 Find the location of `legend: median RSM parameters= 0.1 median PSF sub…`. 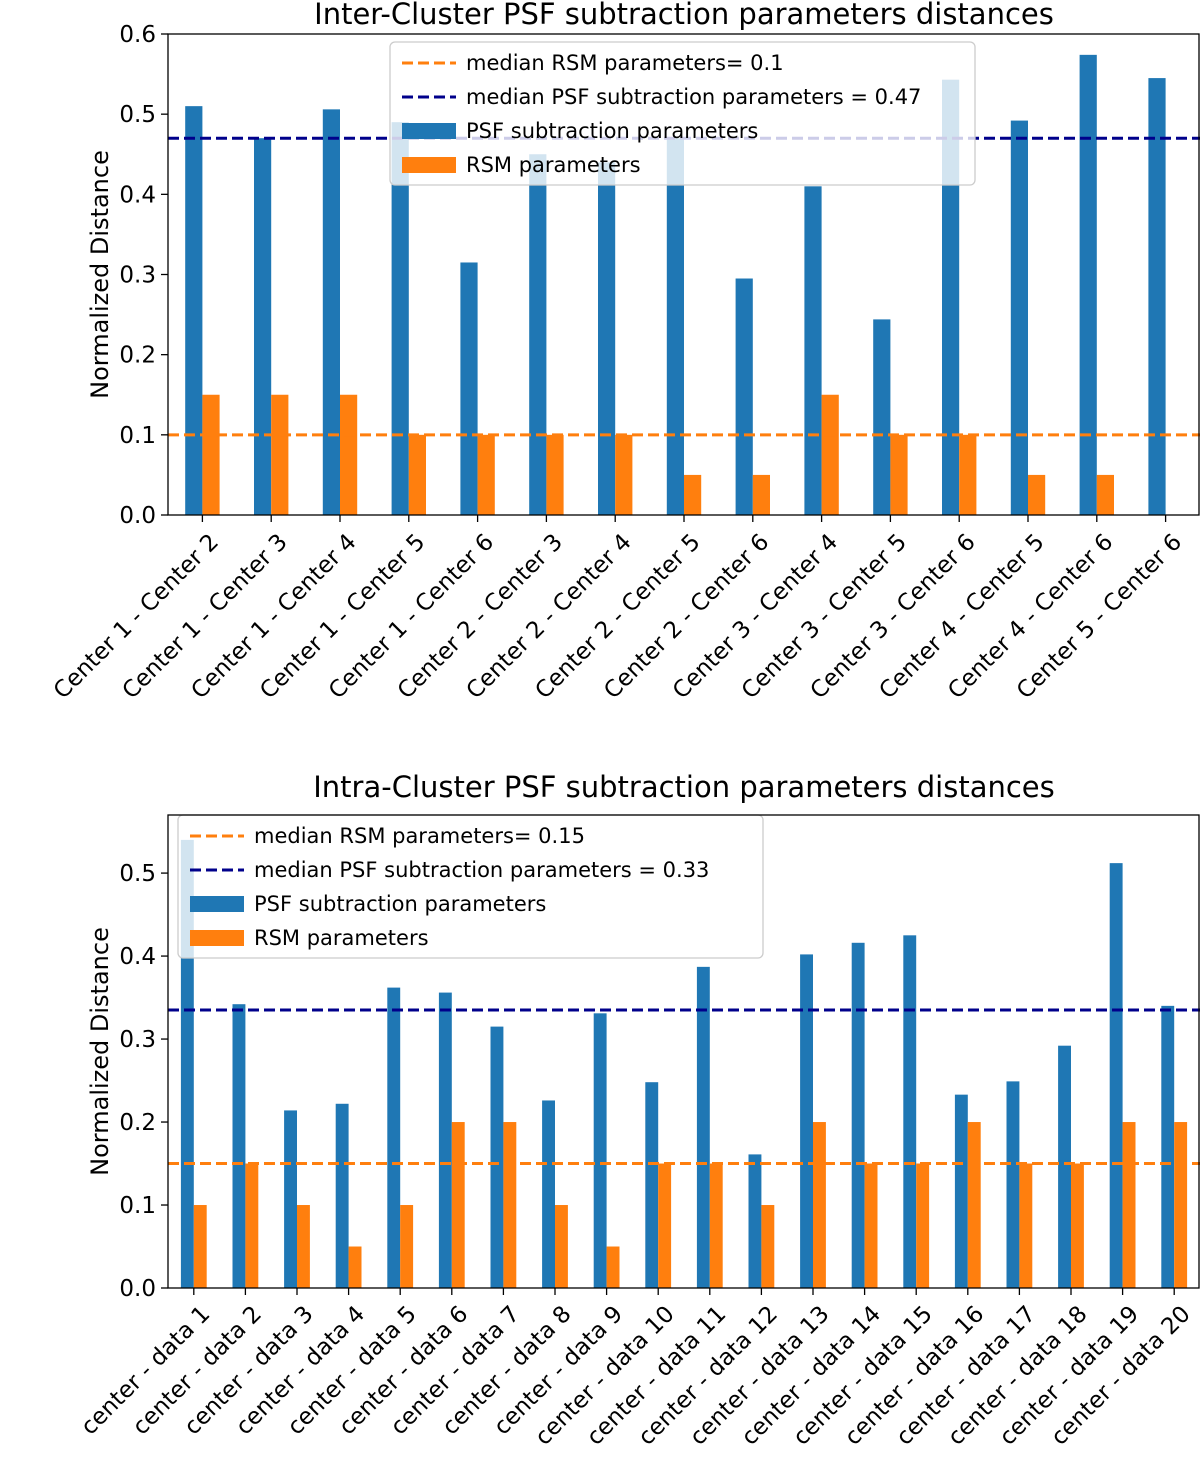

legend: median RSM parameters= 0.1 median PSF sub… is located at coordinates (682, 113).